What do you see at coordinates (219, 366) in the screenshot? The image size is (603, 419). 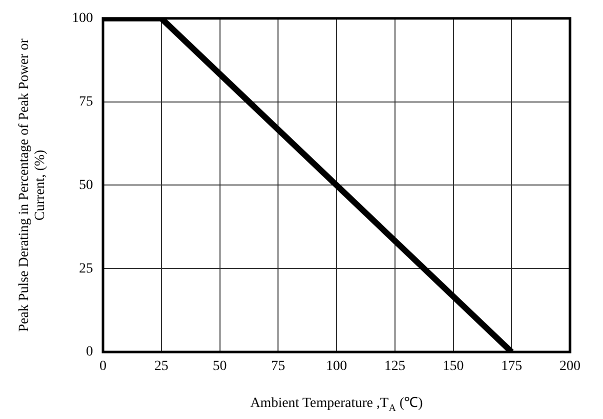 I see `x-tick-label: 50` at bounding box center [219, 366].